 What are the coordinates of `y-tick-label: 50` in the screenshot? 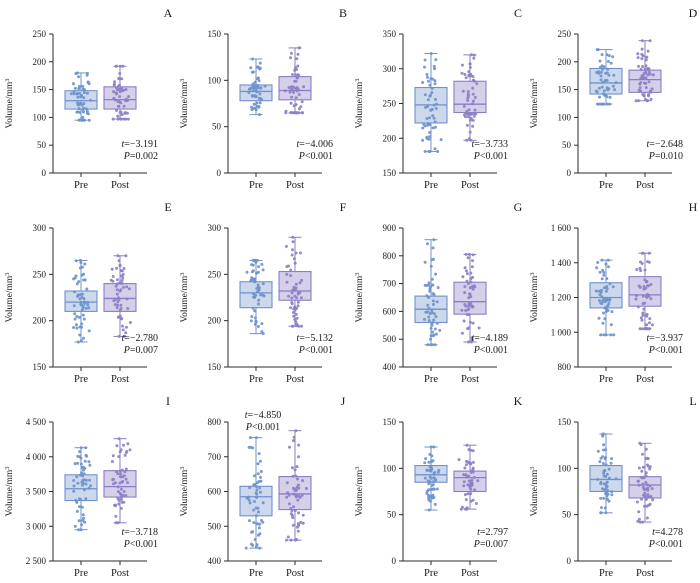 It's located at (42, 145).